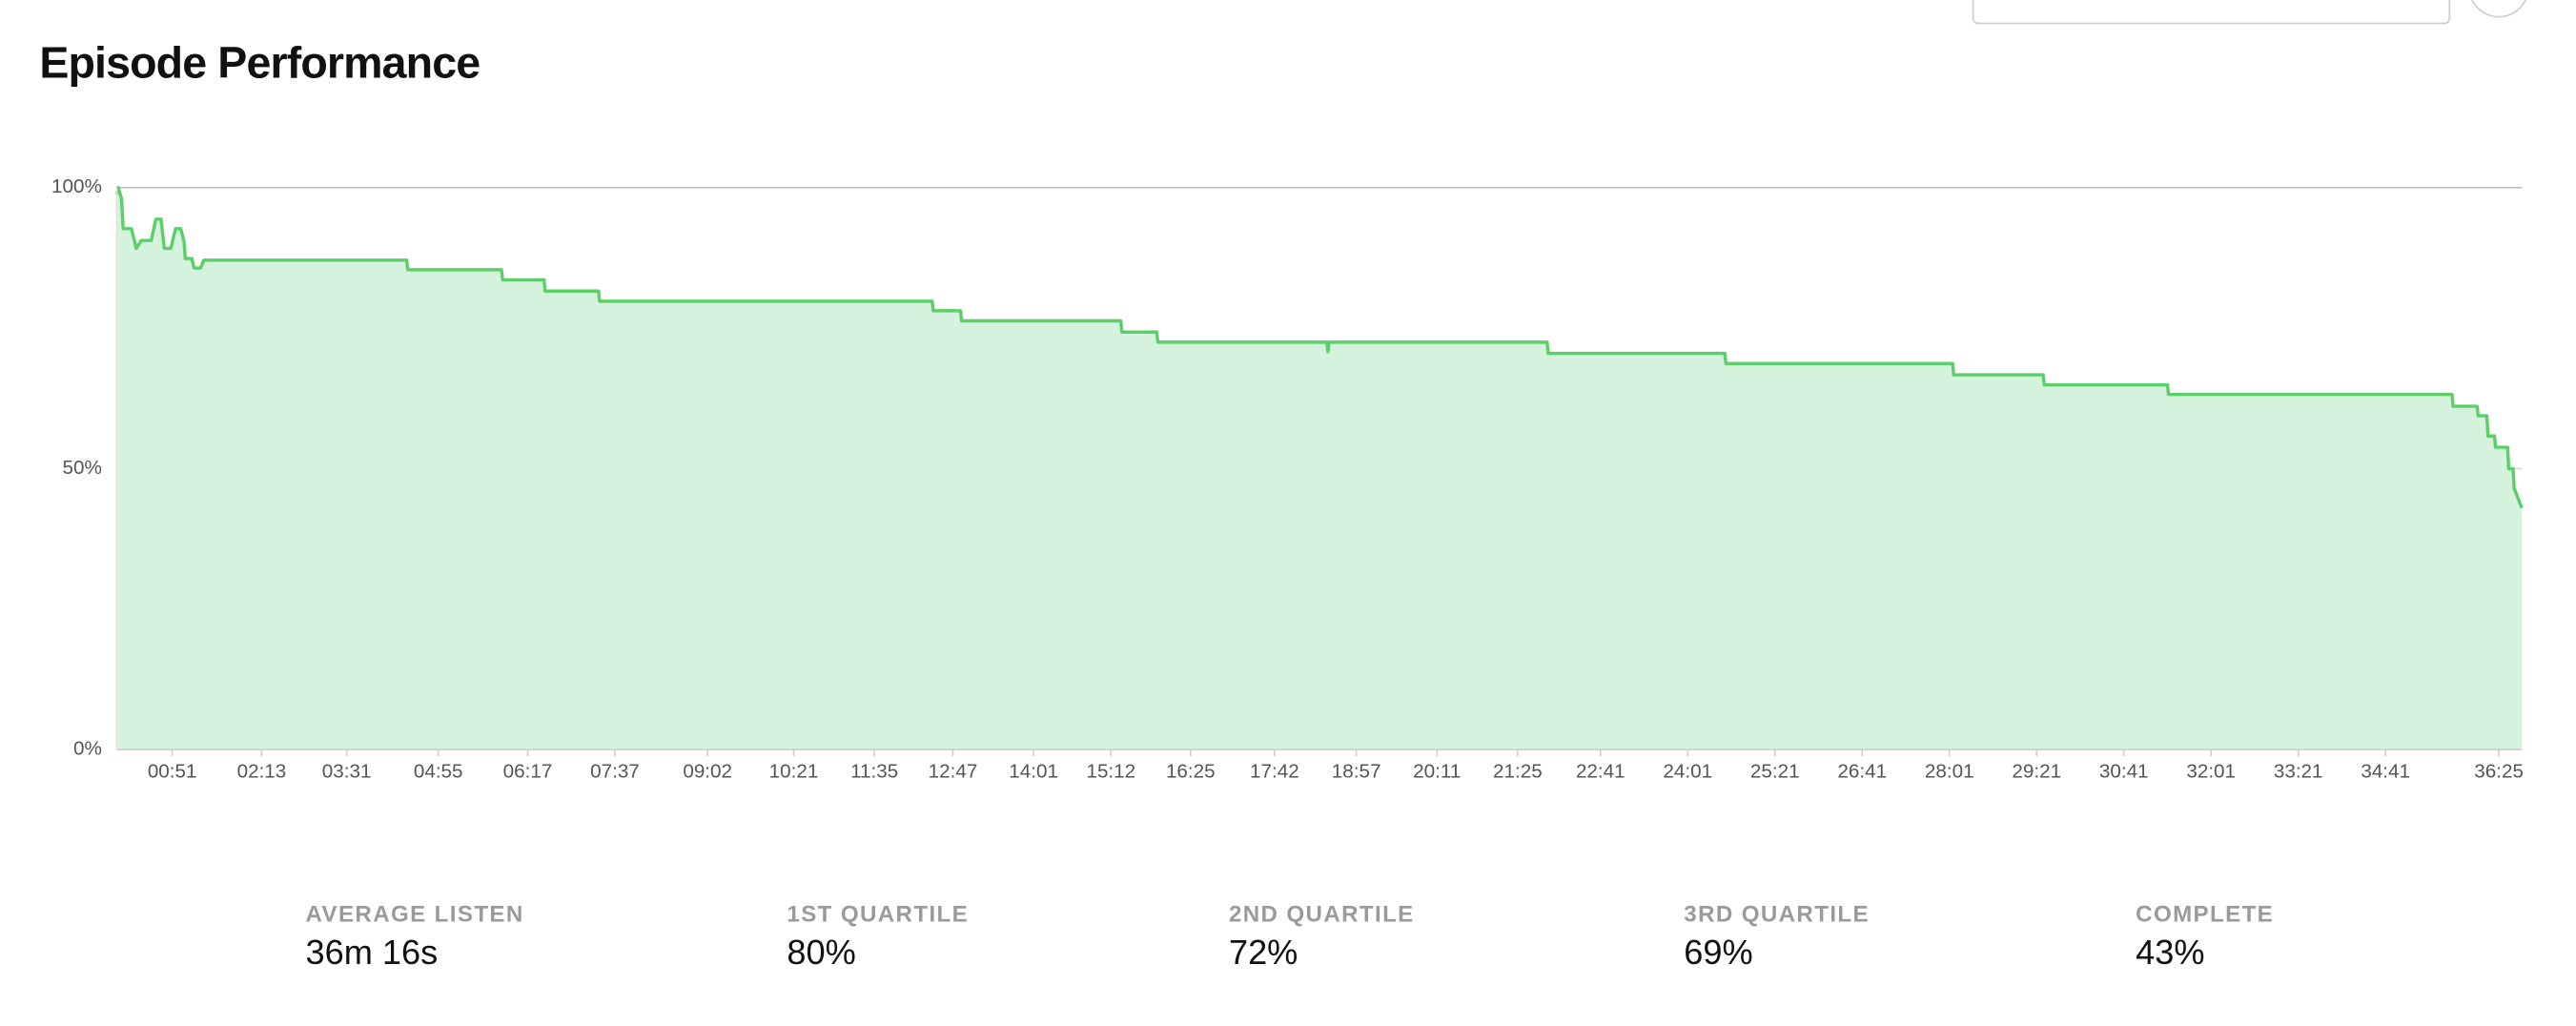 The image size is (2576, 1026). I want to click on x-tick-label: 22:41, so click(1600, 772).